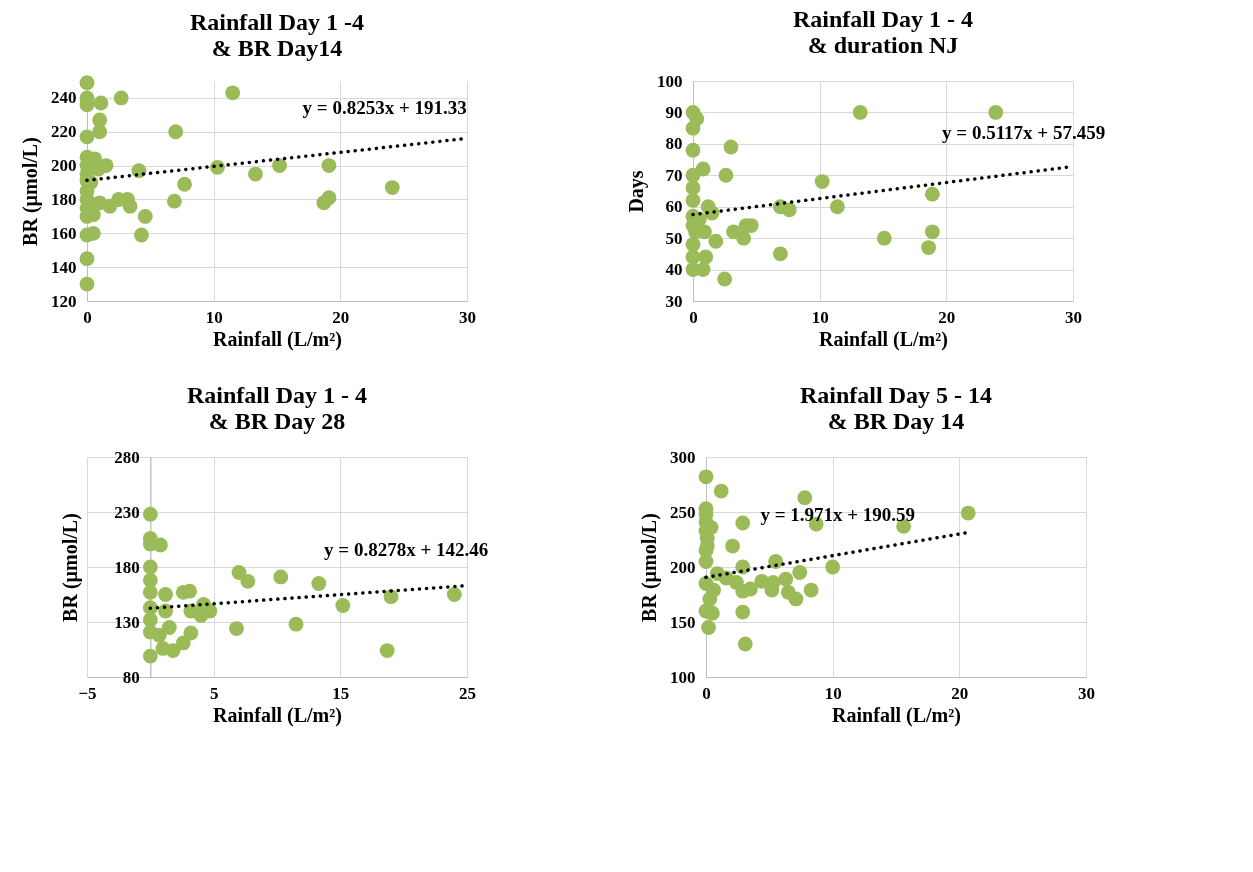  I want to click on x-tick-label: 0, so click(706, 693).